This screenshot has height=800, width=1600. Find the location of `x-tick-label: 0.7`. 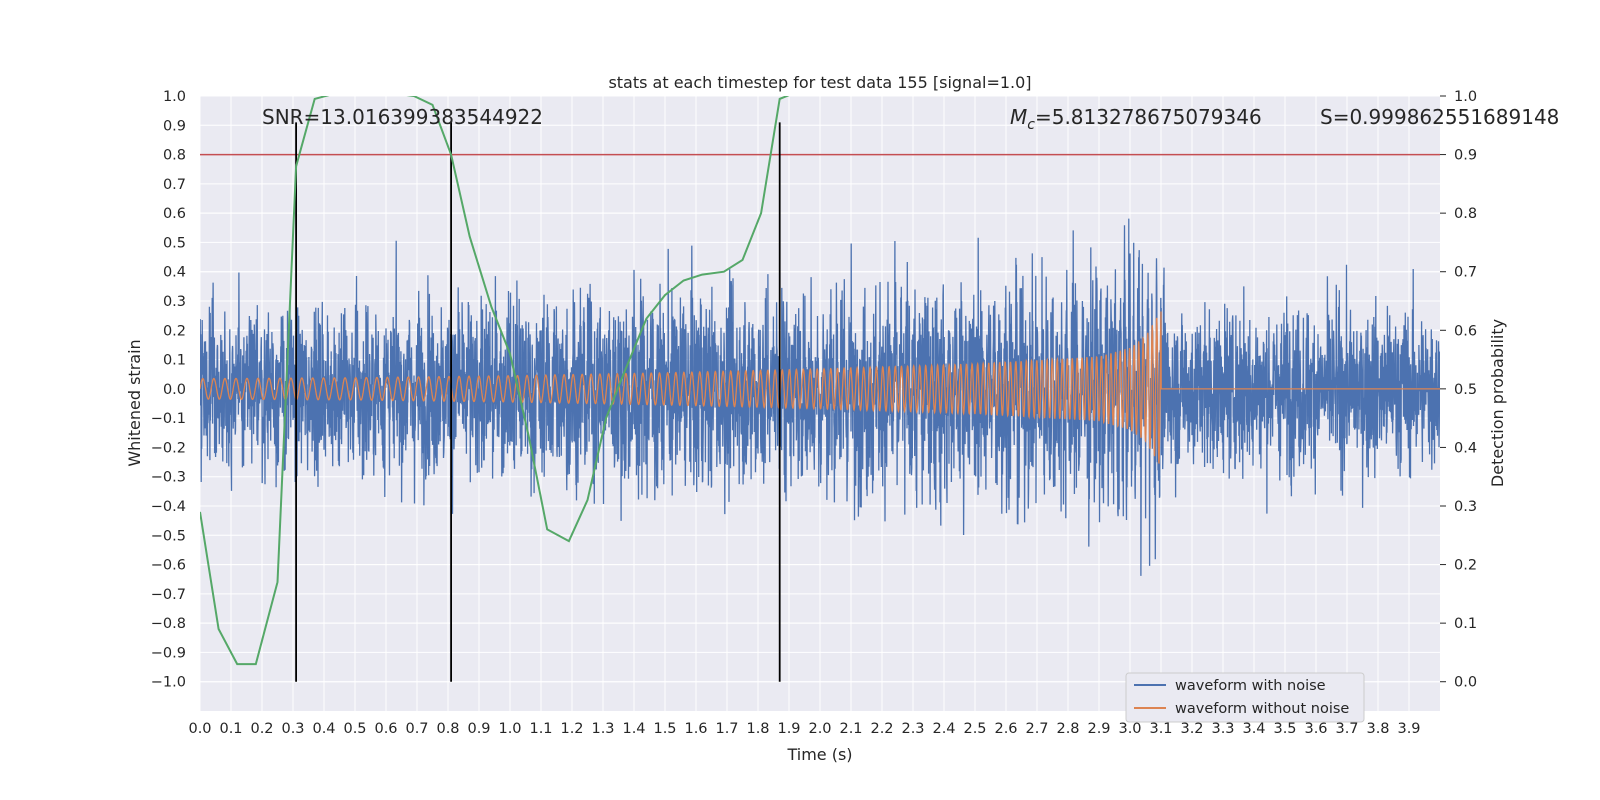

x-tick-label: 0.7 is located at coordinates (416, 729).